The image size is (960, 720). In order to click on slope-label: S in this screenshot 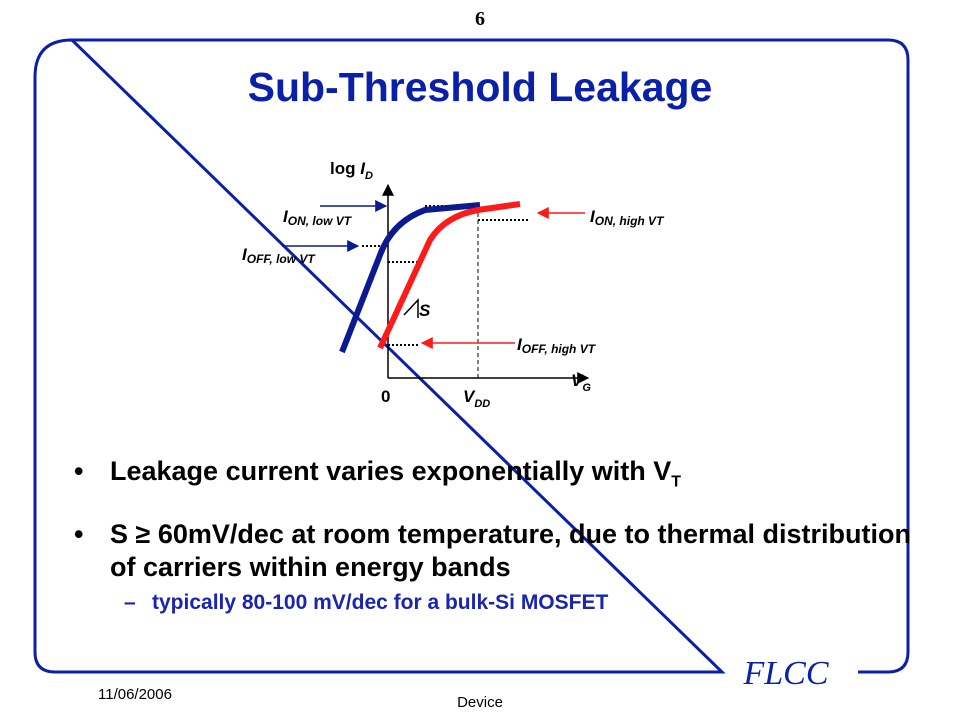, I will do `click(425, 310)`.